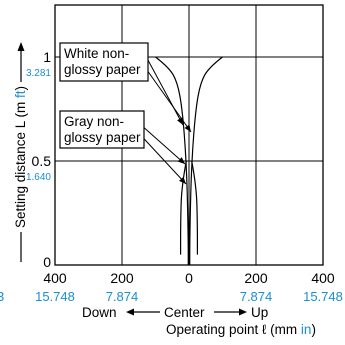 Image resolution: width=345 pixels, height=345 pixels. What do you see at coordinates (47, 262) in the screenshot?
I see `y-tick-m-0: 0` at bounding box center [47, 262].